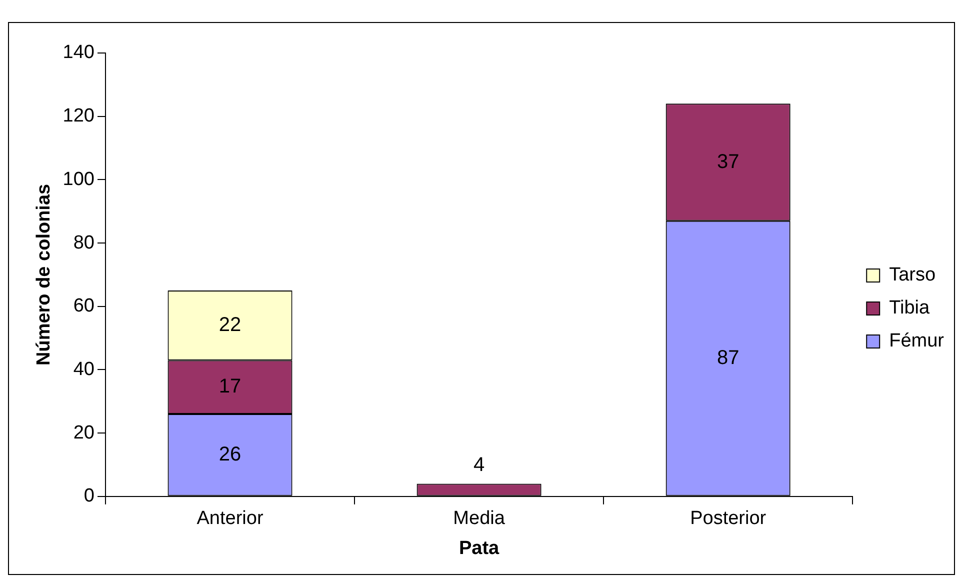  Describe the element at coordinates (83, 306) in the screenshot. I see `y-tick-label: 60` at that location.